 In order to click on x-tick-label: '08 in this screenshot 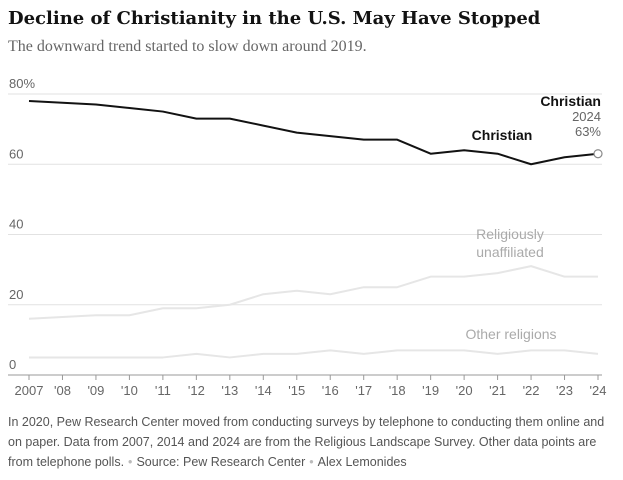, I will do `click(62, 390)`.